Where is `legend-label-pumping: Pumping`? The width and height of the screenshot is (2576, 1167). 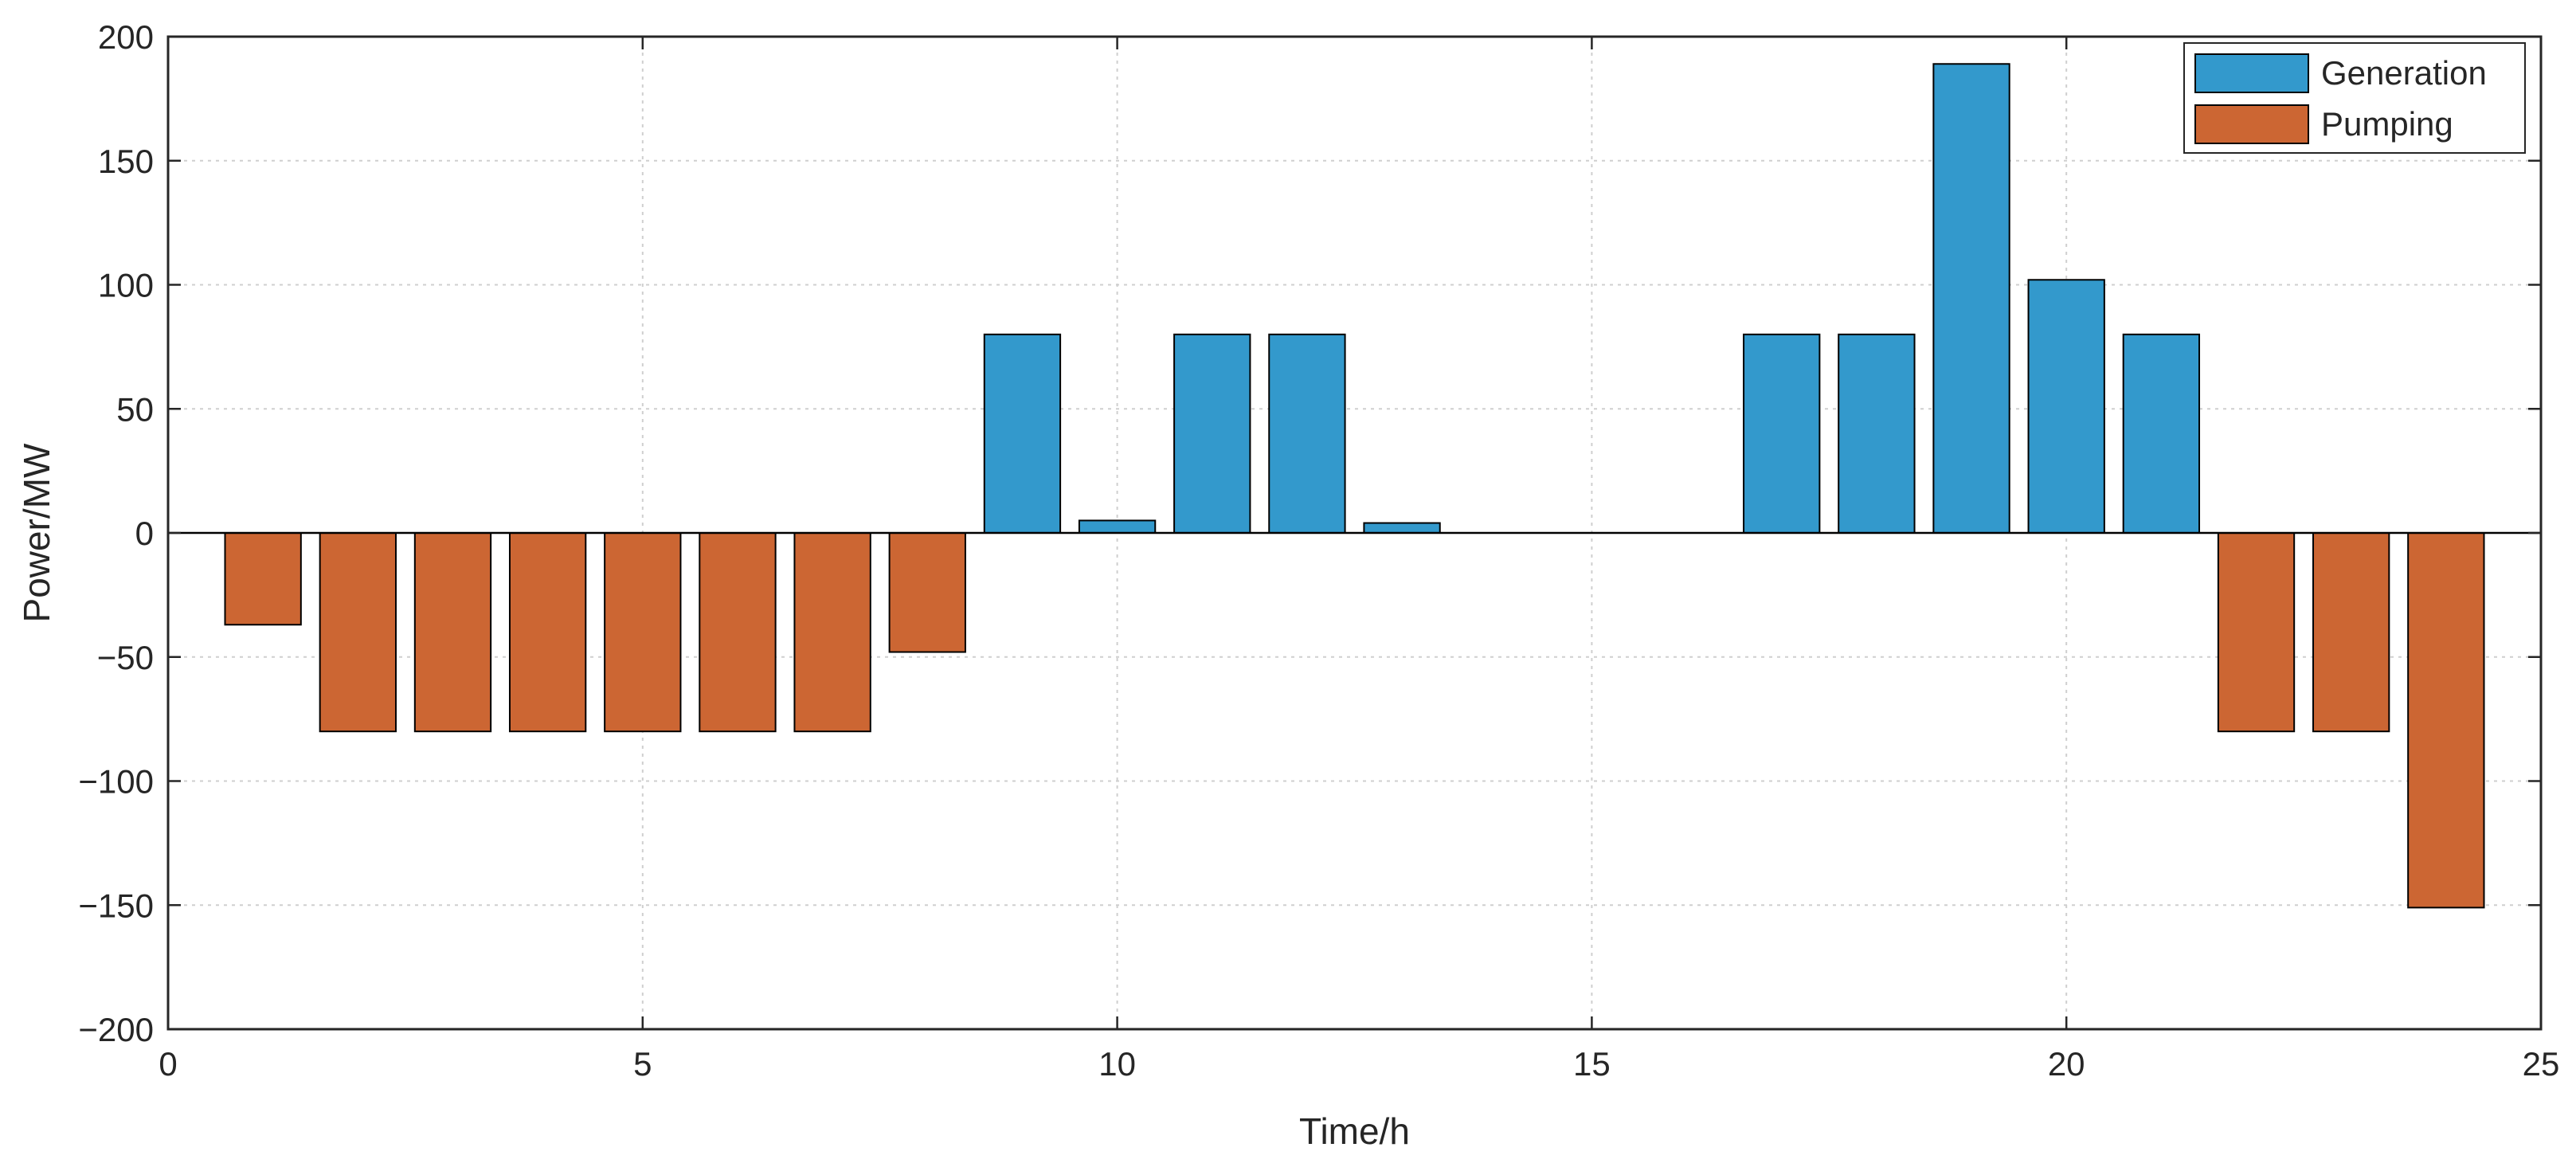
legend-label-pumping: Pumping is located at coordinates (2387, 124).